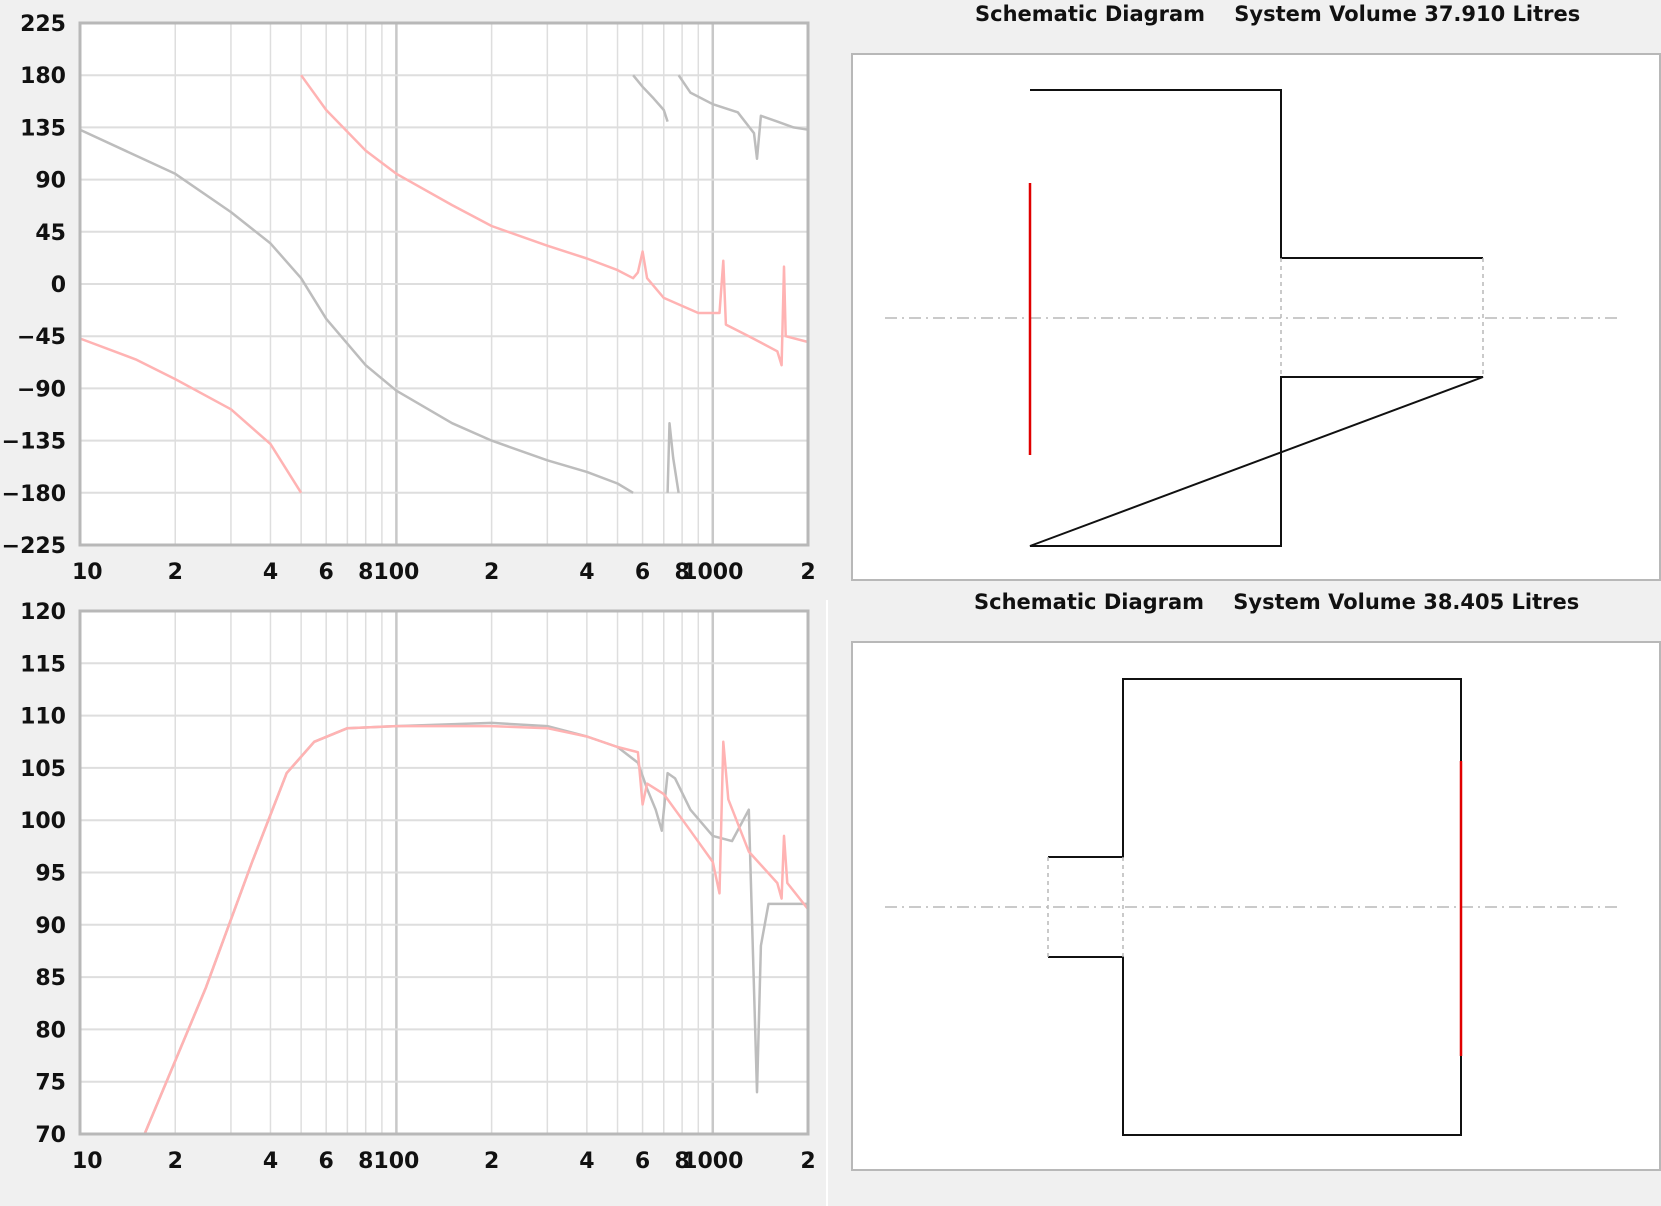 This screenshot has width=1661, height=1206. Describe the element at coordinates (87, 572) in the screenshot. I see `phase-x-tick-label: 10` at that location.